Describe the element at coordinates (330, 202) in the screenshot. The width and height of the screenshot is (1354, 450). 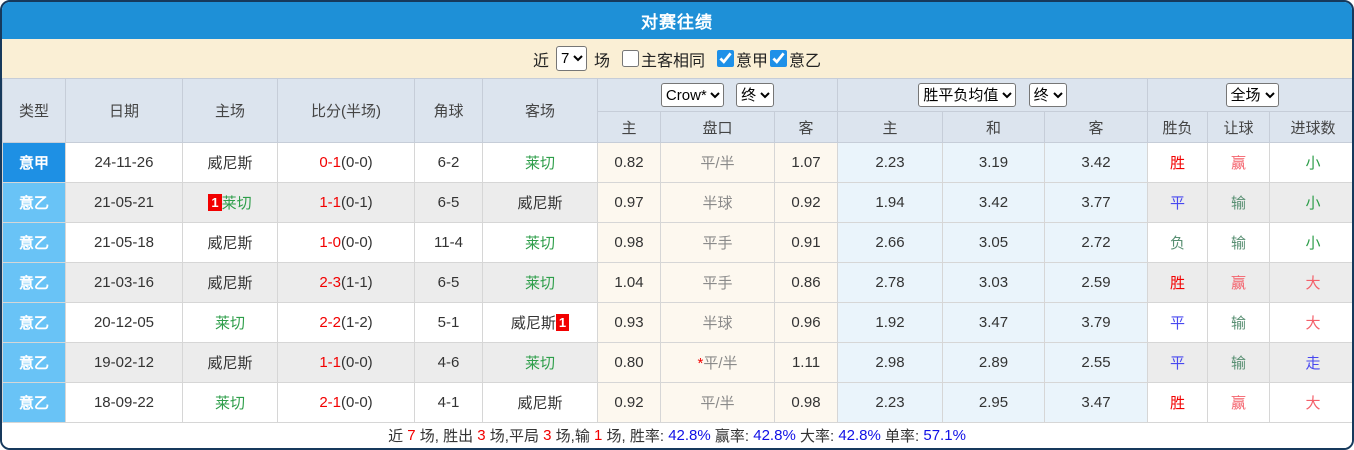
I see `fulltime-score: 1-1` at that location.